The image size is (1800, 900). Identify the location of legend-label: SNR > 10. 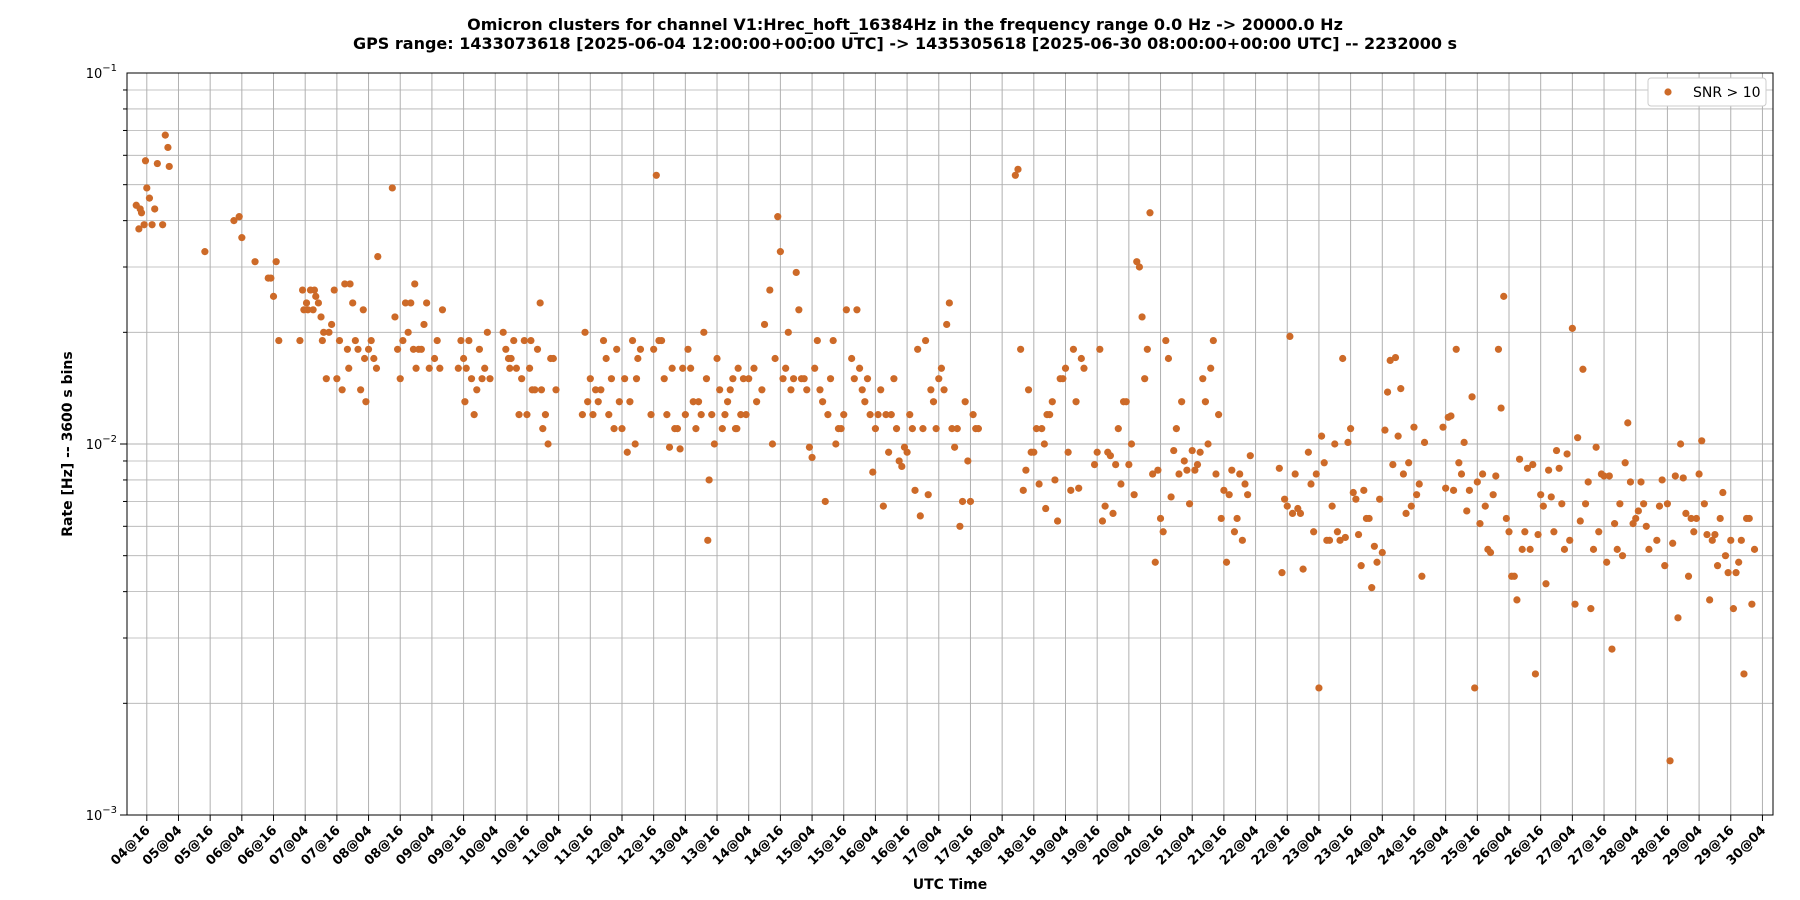
(1727, 93).